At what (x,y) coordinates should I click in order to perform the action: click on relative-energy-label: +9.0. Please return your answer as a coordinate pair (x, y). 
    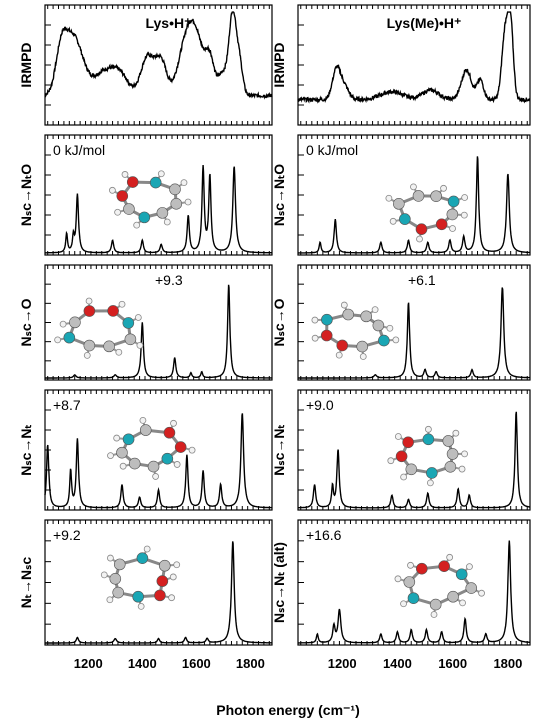
    Looking at the image, I should click on (320, 405).